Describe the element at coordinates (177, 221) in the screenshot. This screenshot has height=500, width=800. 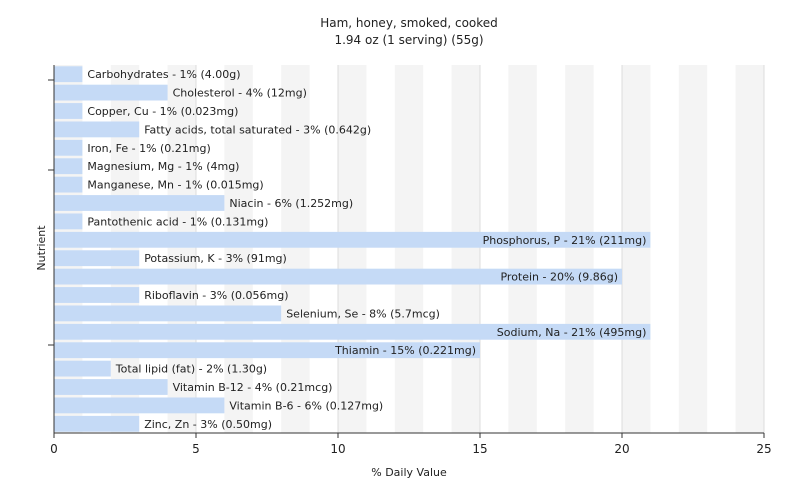
I see `bar-label: Pantothenic acid - 1% (0.131mg)` at that location.